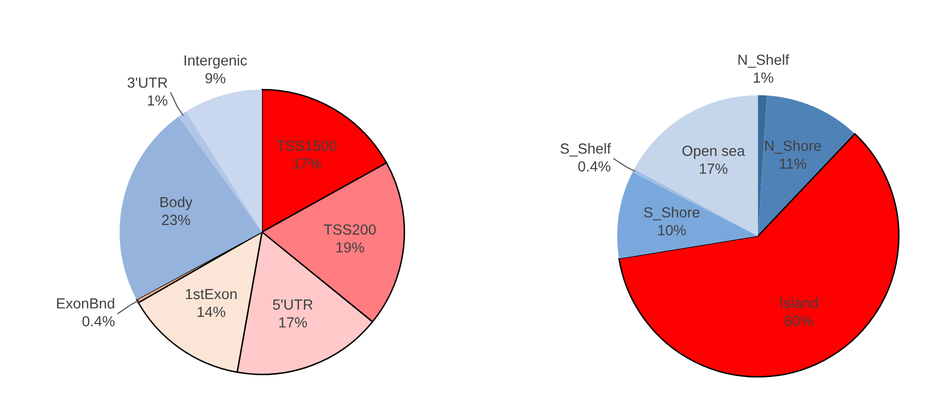 This screenshot has height=409, width=935. Describe the element at coordinates (215, 78) in the screenshot. I see `data-label: 9%` at that location.